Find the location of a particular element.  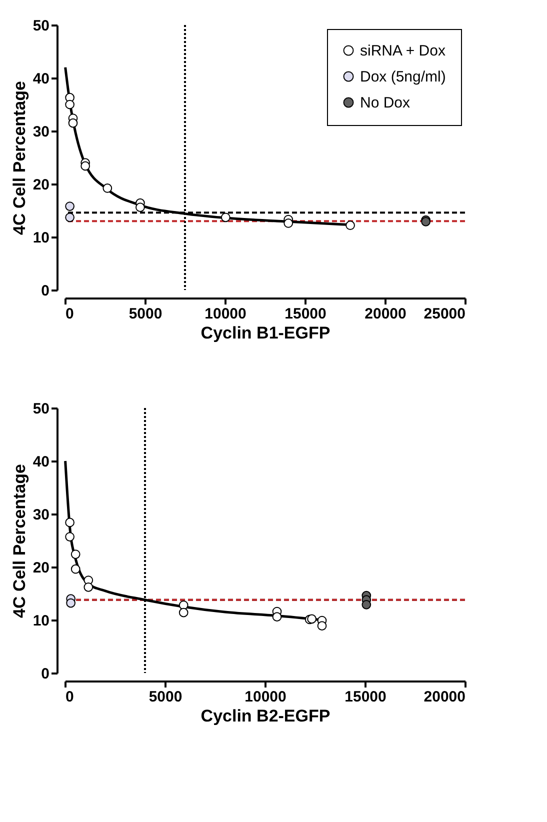

legend-label: No Dox is located at coordinates (385, 103).